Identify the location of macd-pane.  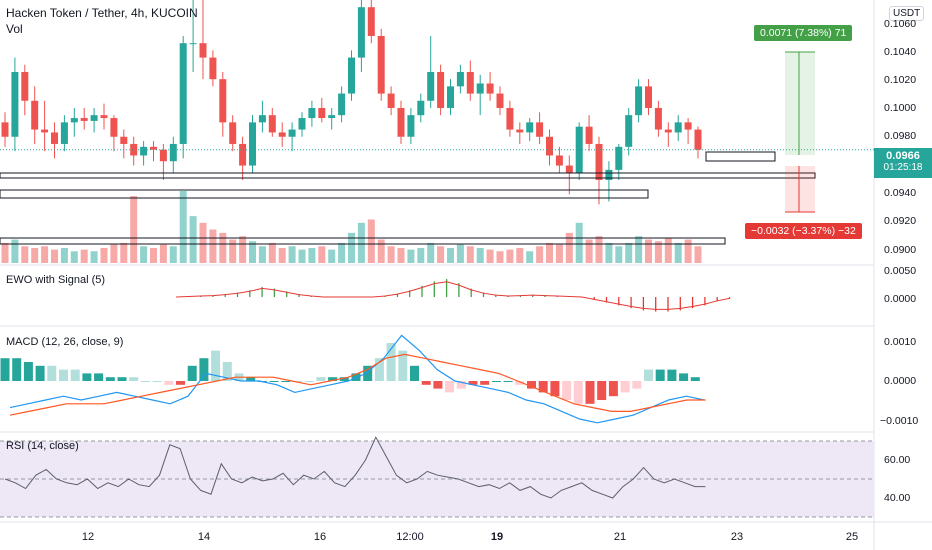
(353, 379).